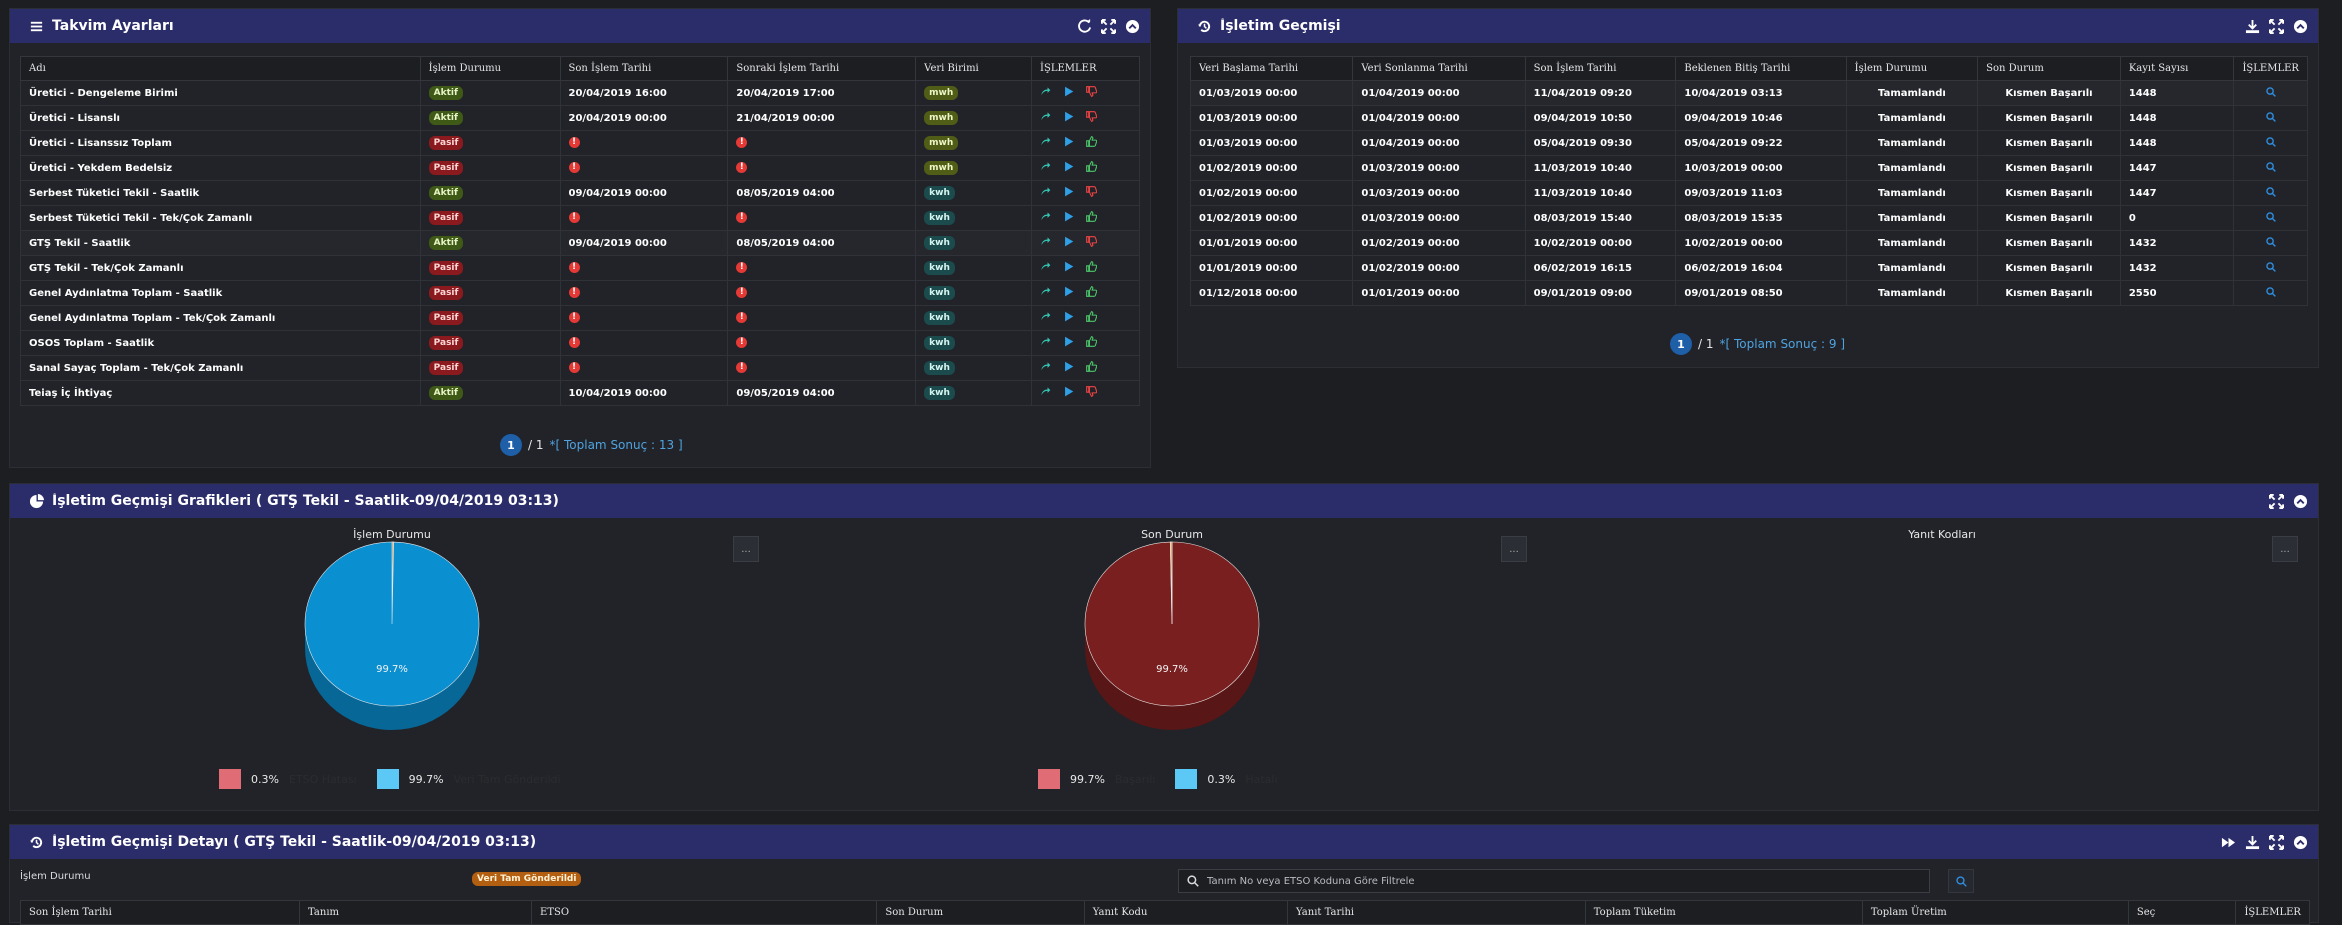 This screenshot has height=925, width=2342. What do you see at coordinates (1096, 779) in the screenshot?
I see `legend-item: 99.7% Başarılı` at bounding box center [1096, 779].